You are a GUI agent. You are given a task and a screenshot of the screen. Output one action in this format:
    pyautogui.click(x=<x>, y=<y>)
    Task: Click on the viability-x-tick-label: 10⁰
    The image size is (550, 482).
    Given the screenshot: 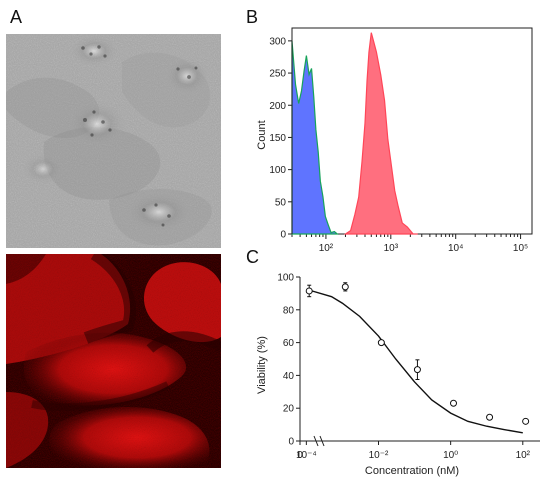 What is the action you would take?
    pyautogui.click(x=450, y=455)
    